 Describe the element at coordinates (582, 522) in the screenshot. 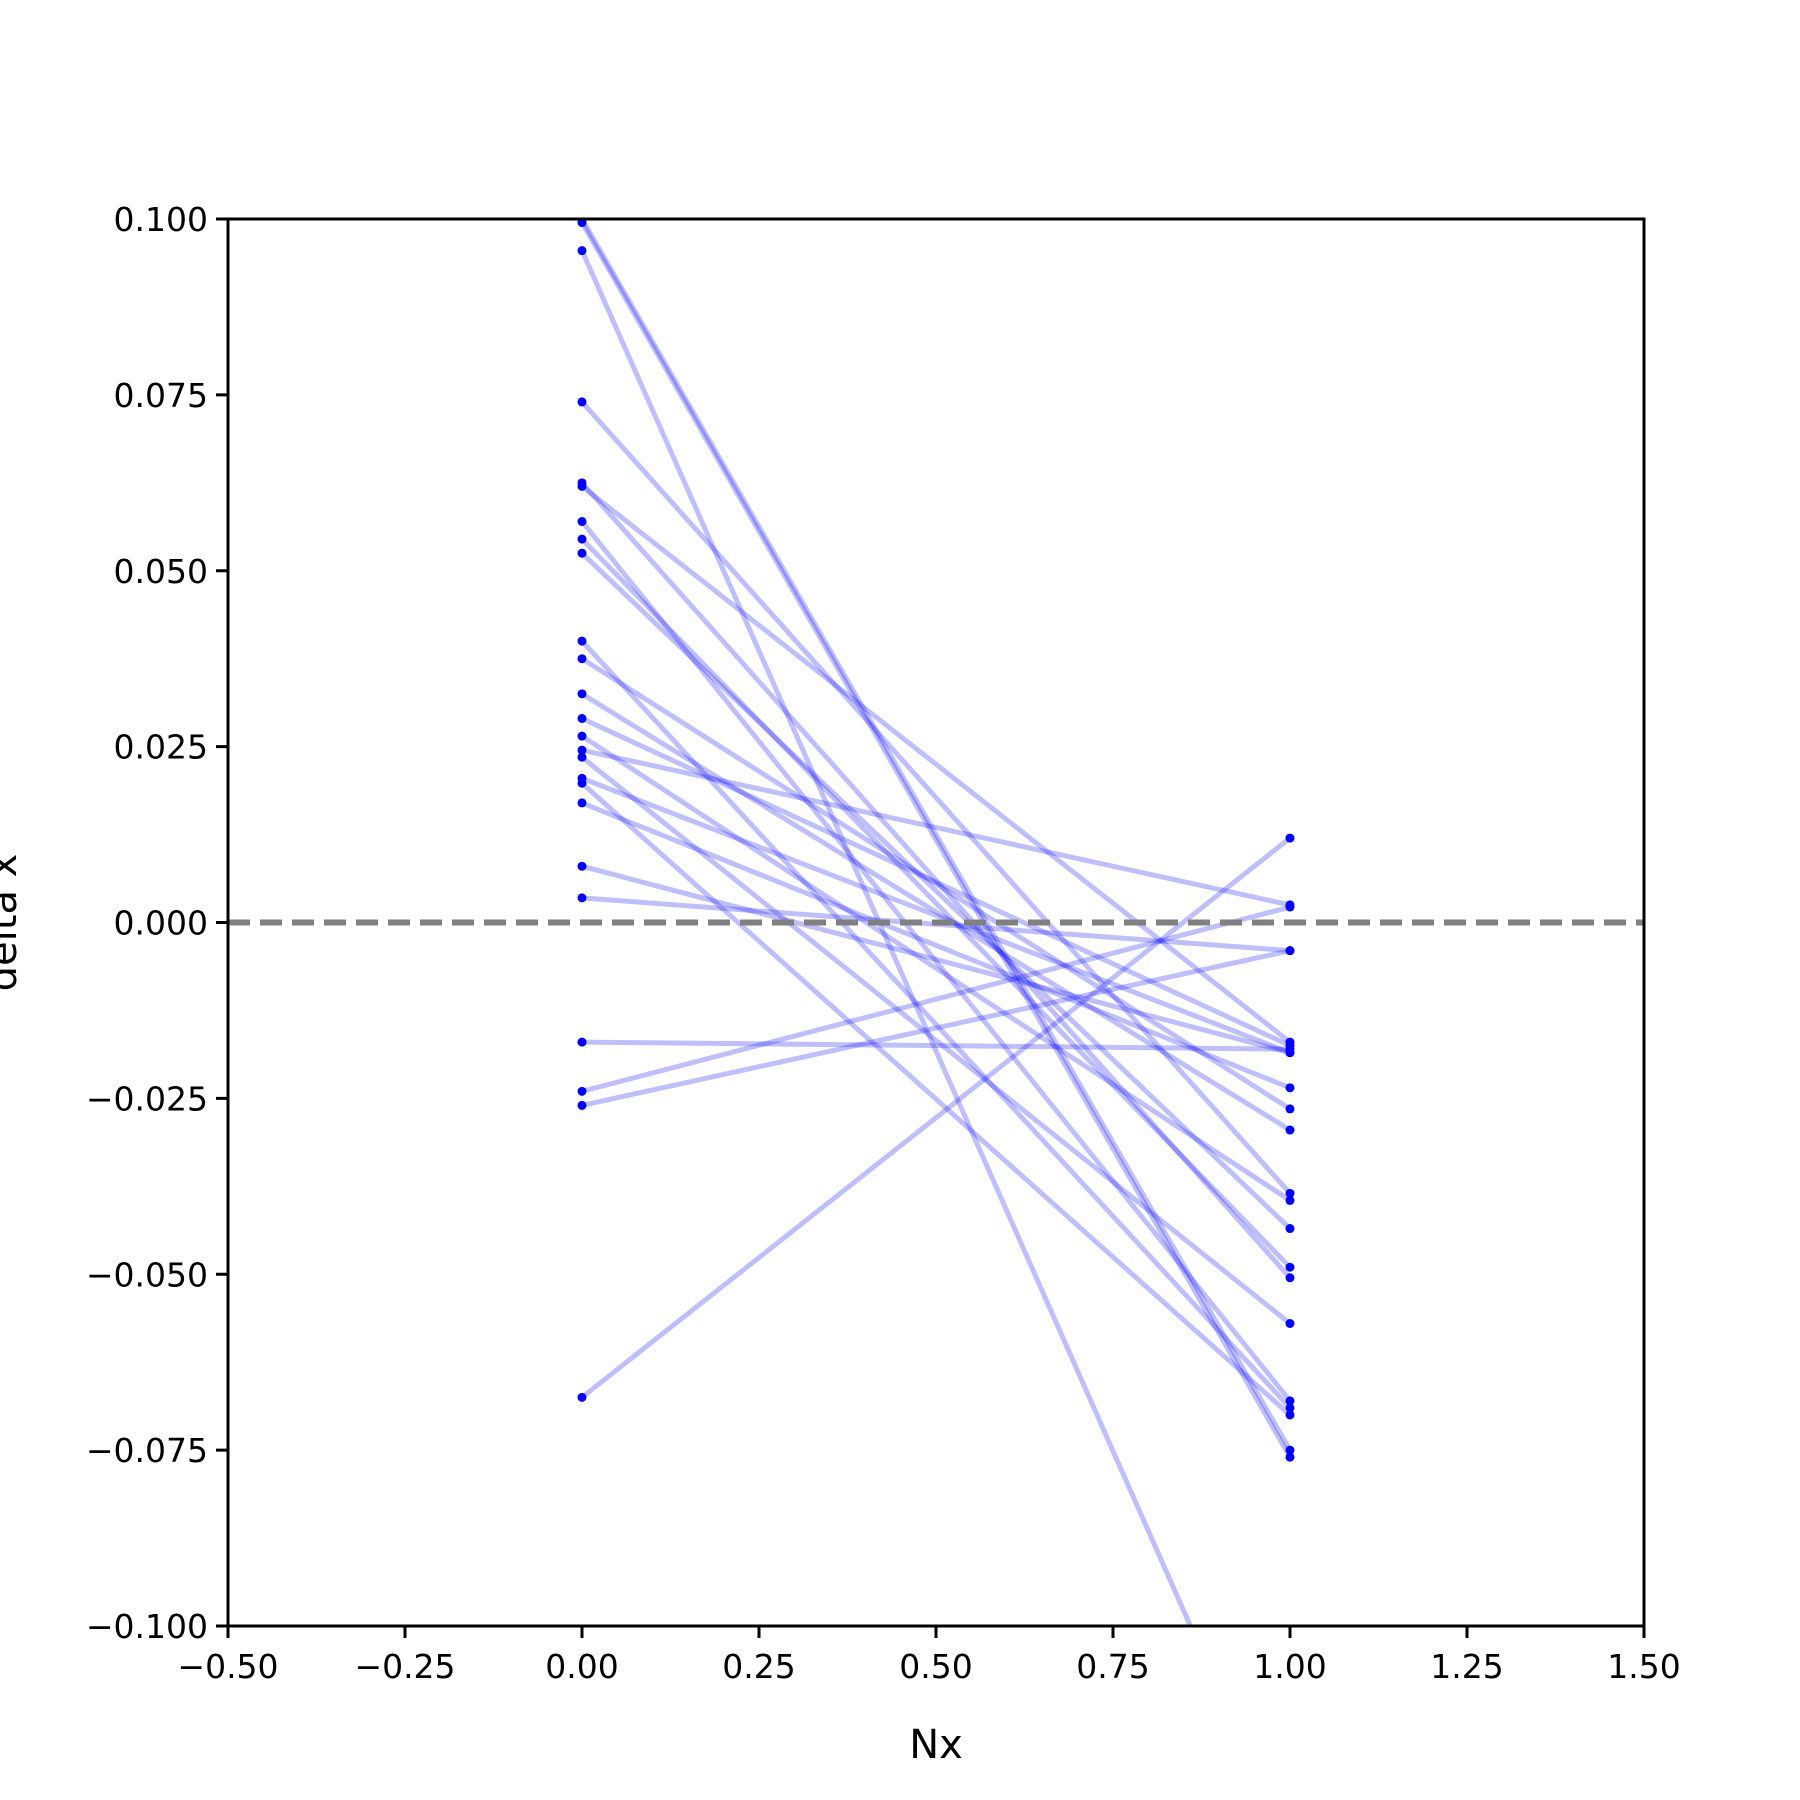

I see `data-point-7-start` at that location.